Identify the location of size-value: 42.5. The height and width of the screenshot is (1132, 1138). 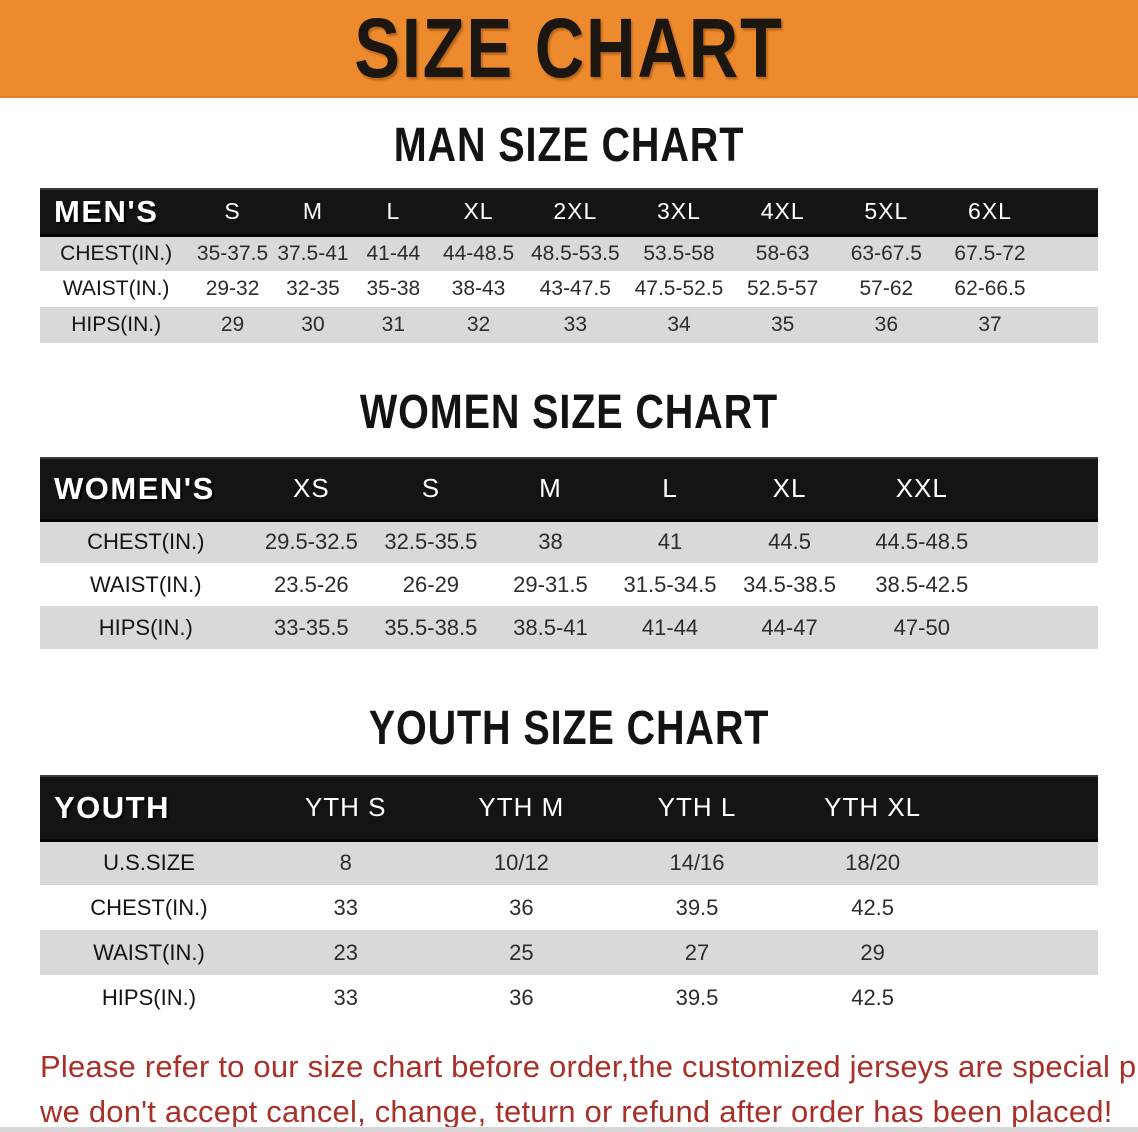
(872, 997).